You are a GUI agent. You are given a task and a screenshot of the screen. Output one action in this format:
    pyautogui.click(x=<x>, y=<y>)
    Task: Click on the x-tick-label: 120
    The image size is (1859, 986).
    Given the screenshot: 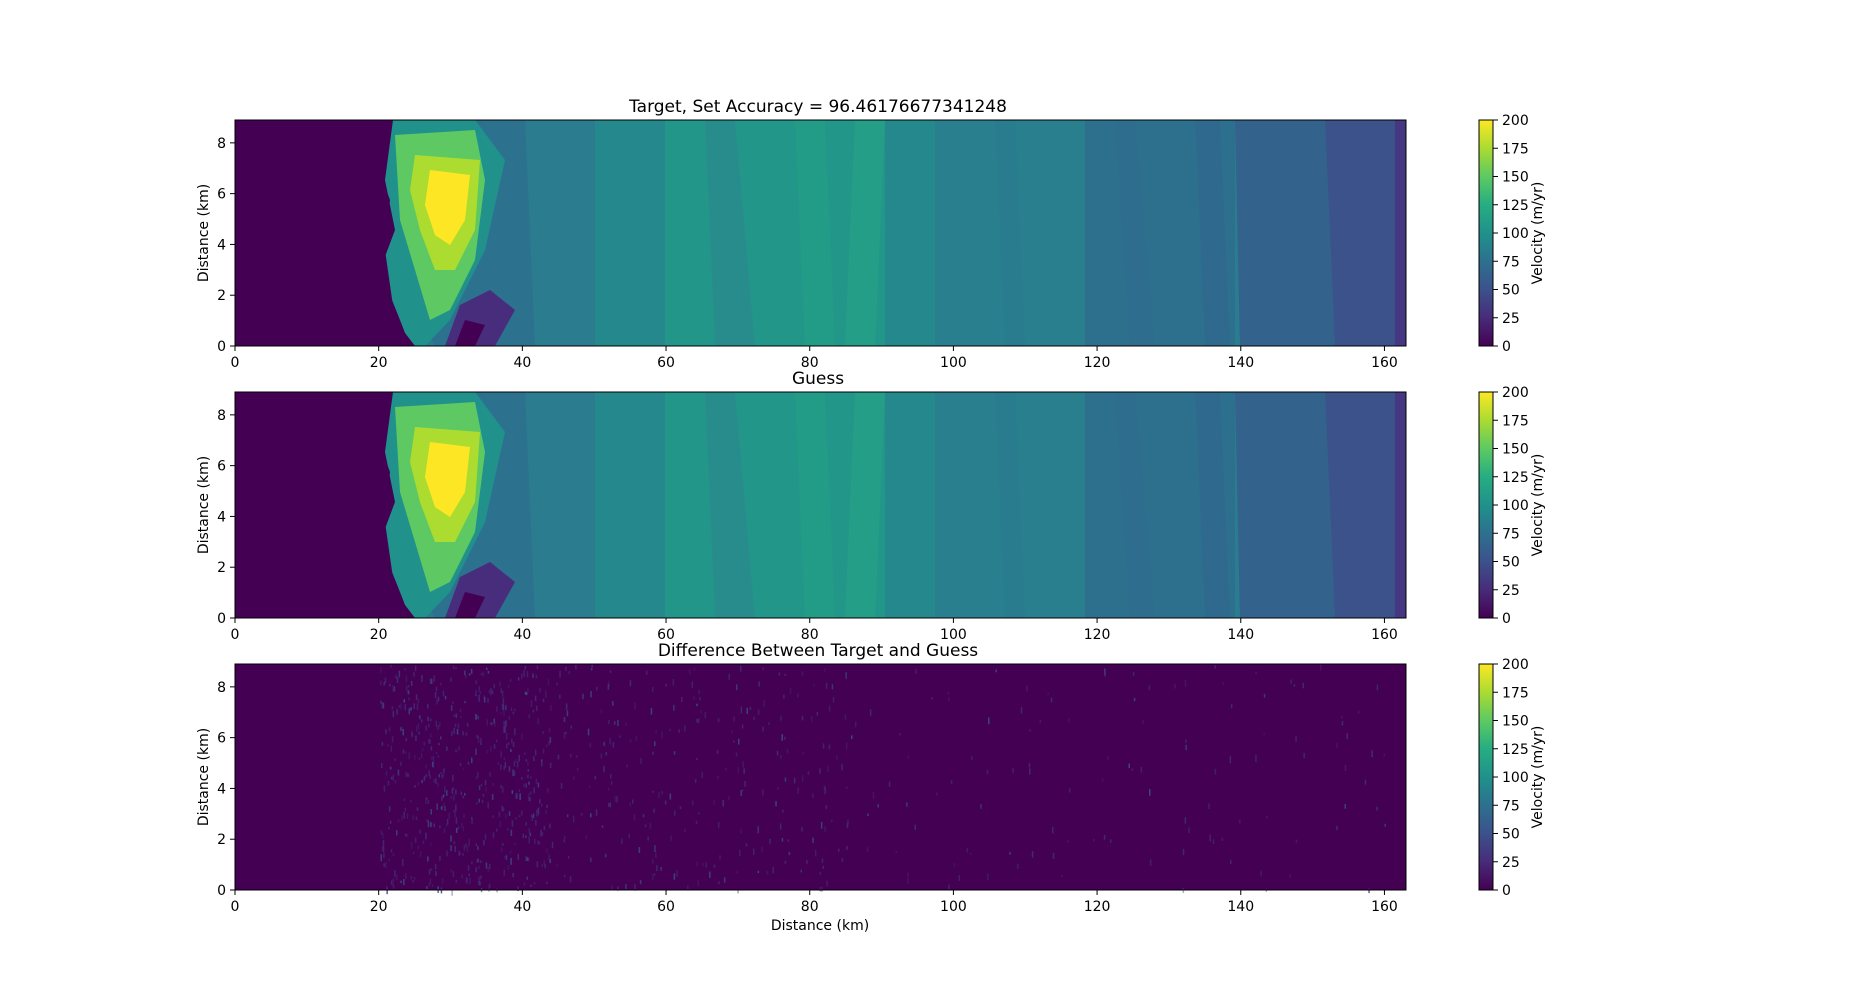 What is the action you would take?
    pyautogui.click(x=1097, y=635)
    